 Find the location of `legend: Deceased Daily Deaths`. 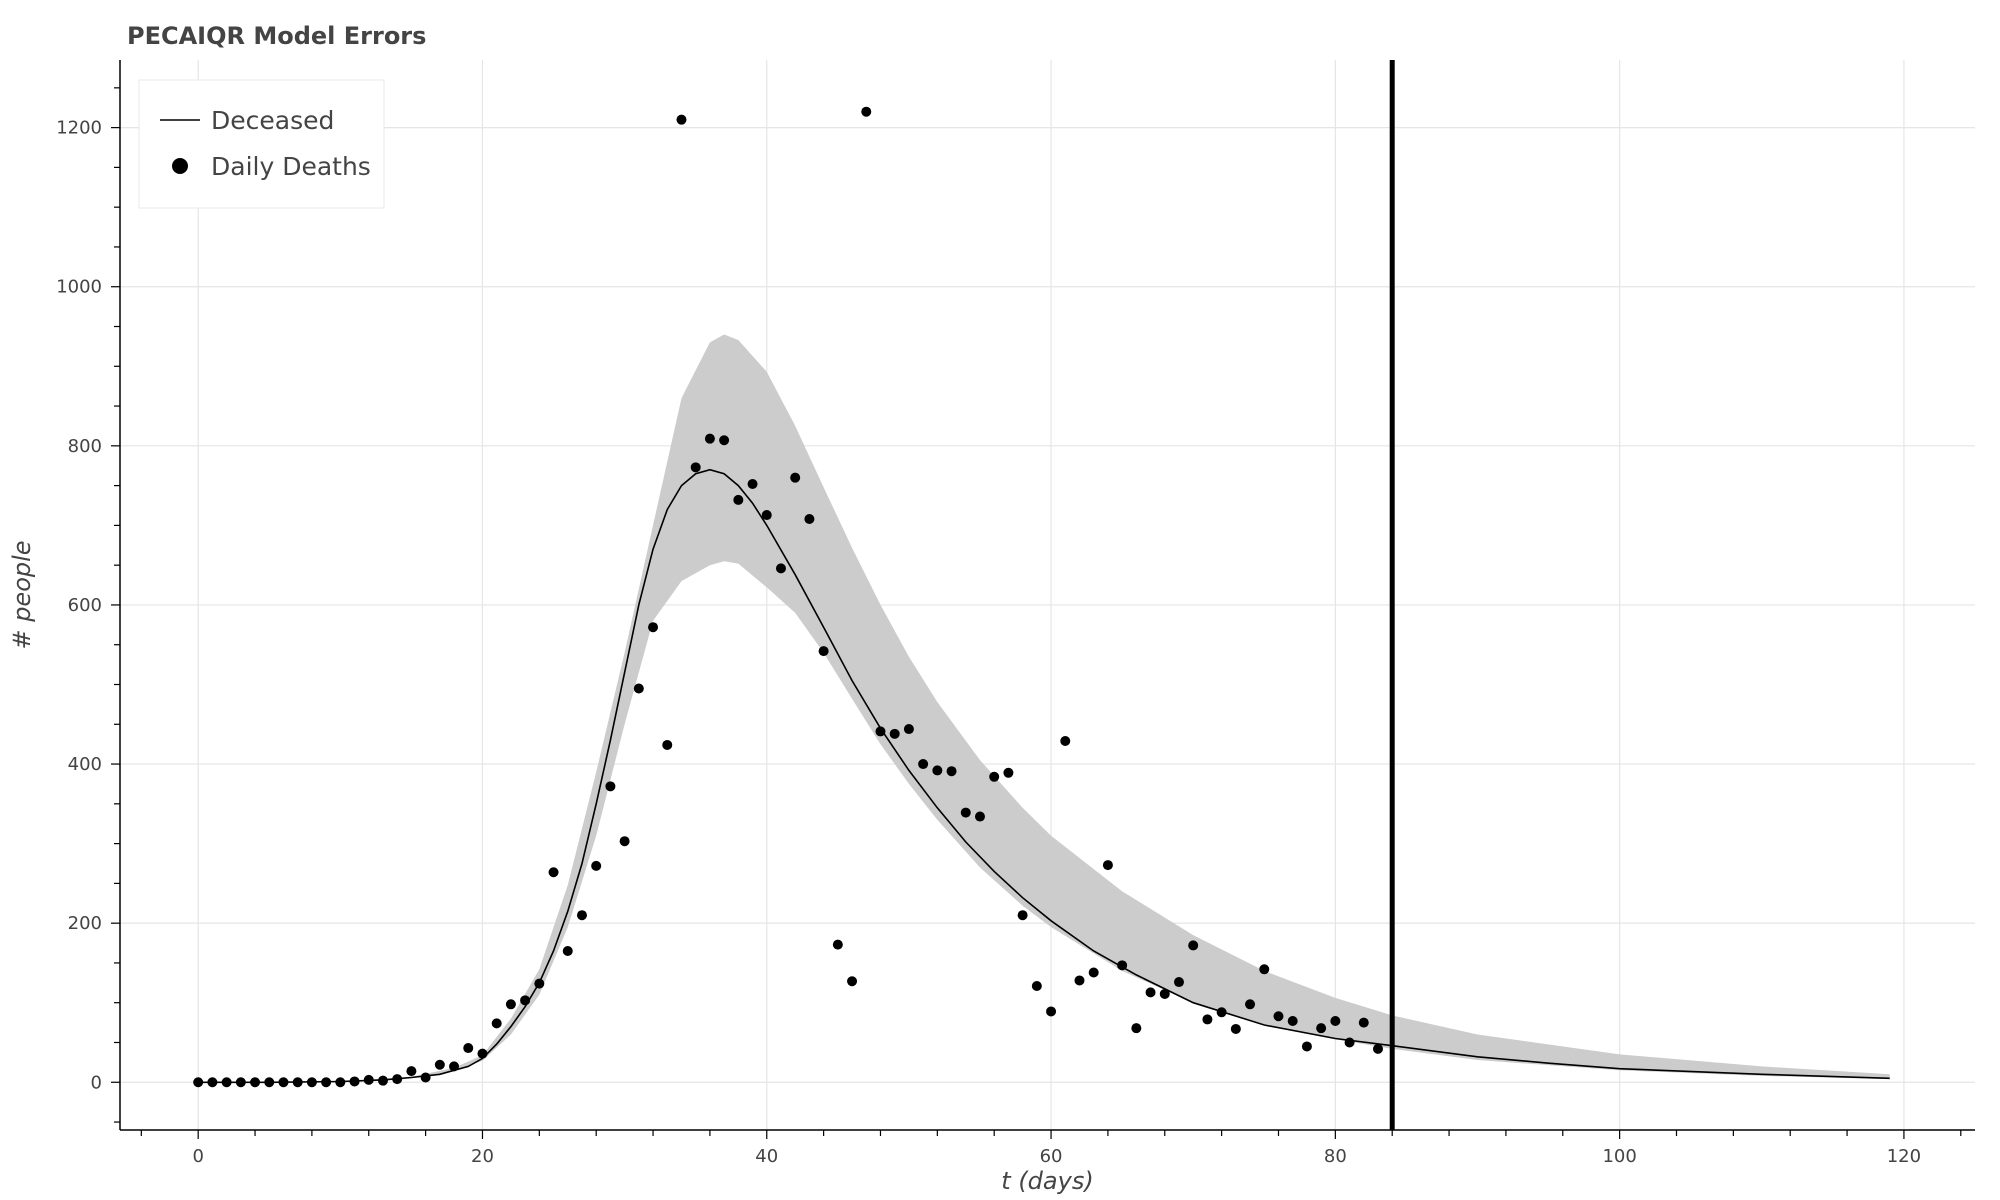

legend: Deceased Daily Deaths is located at coordinates (261, 144).